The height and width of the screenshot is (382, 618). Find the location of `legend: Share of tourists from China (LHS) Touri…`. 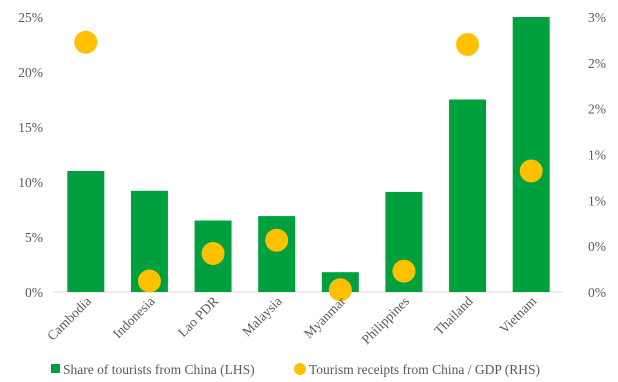

legend: Share of tourists from China (LHS) Touri… is located at coordinates (295, 369).